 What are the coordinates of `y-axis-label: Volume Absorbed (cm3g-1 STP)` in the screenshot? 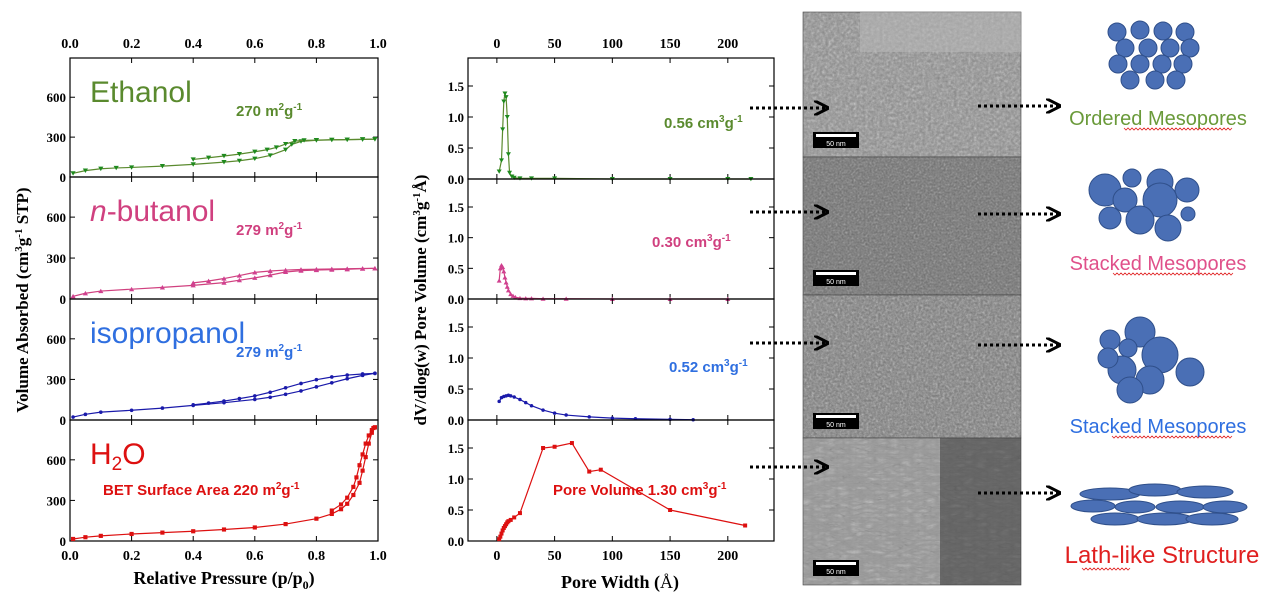 It's located at (22, 299).